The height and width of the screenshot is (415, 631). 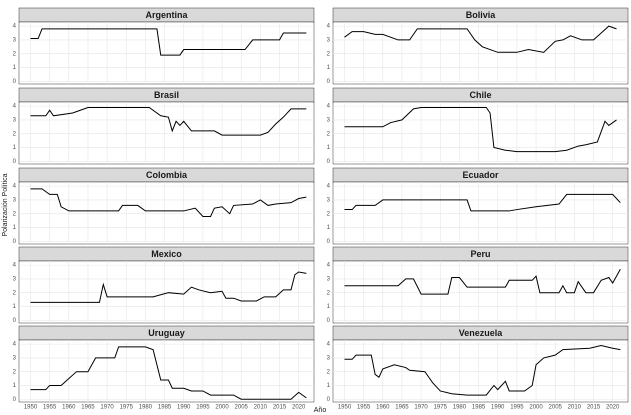 I want to click on y-axis-title: Polarización Política, so click(x=5, y=204).